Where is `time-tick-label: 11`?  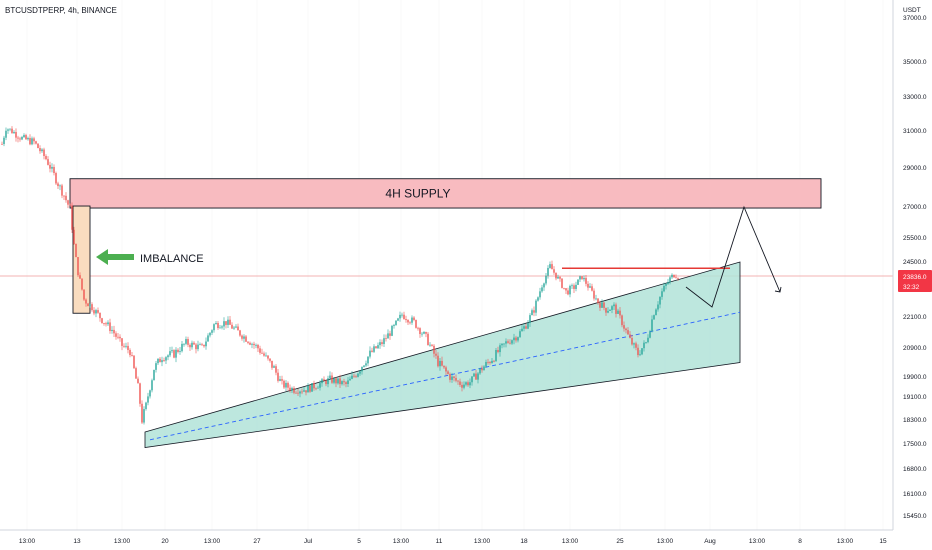 time-tick-label: 11 is located at coordinates (439, 541).